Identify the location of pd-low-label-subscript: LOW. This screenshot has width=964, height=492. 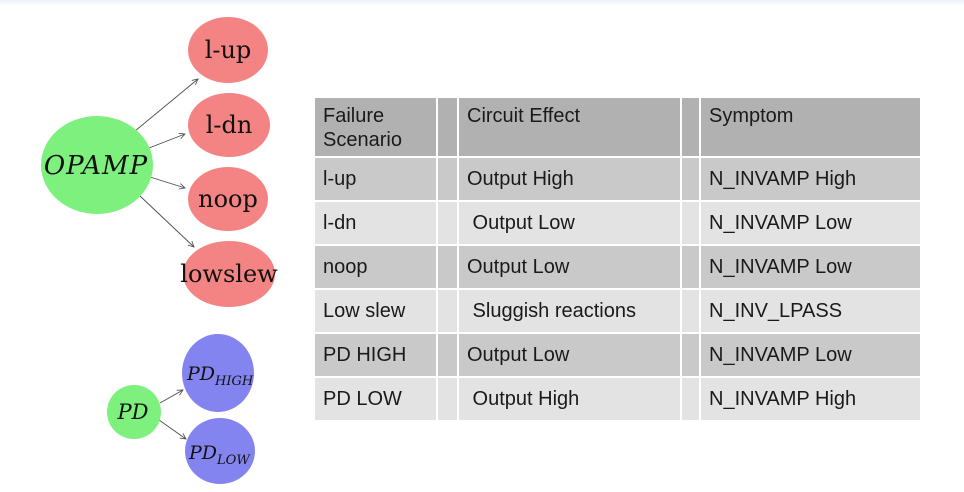
(233, 460).